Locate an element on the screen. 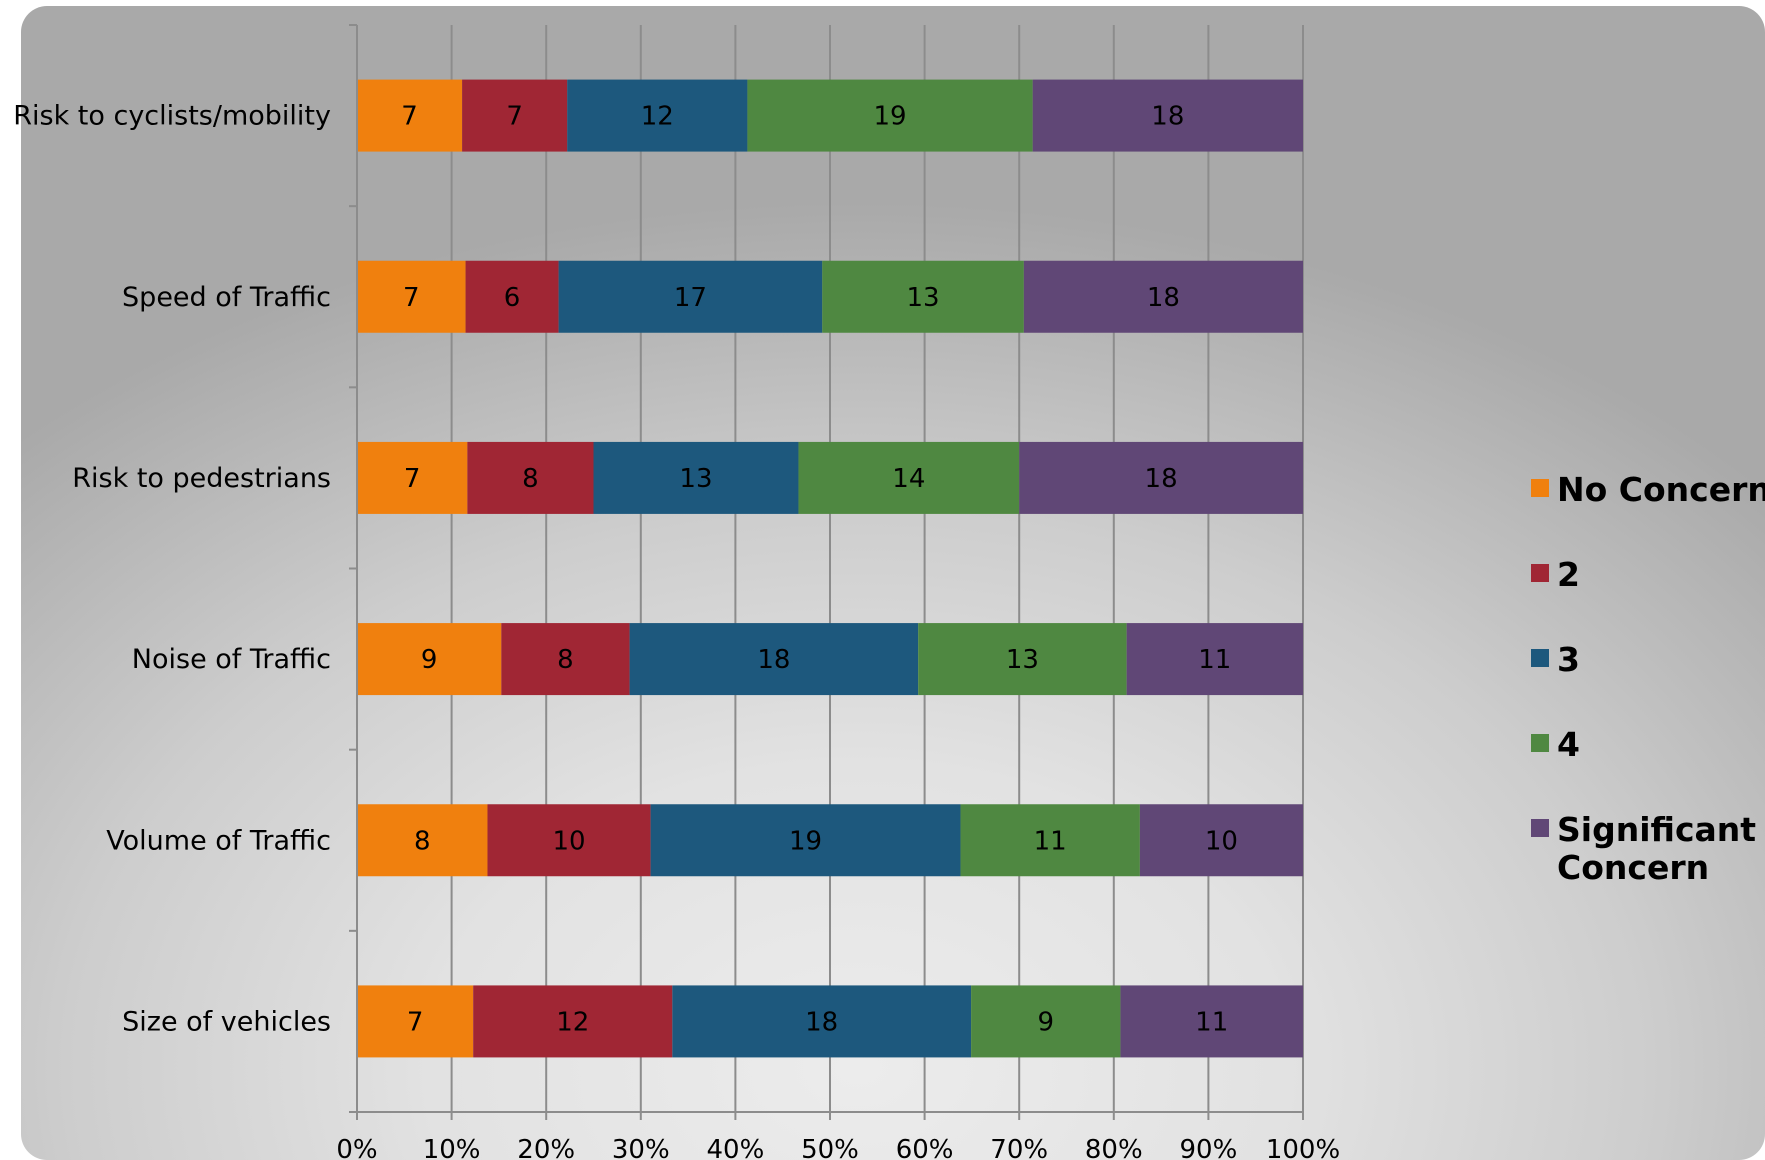 The width and height of the screenshot is (1765, 1160). category-label: Noise of Traffic is located at coordinates (231, 659).